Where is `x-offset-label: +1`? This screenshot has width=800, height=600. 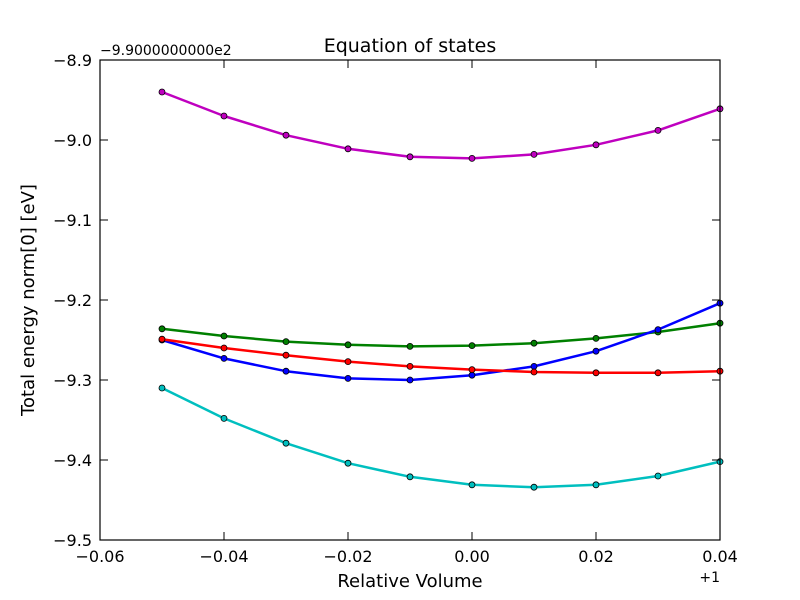 x-offset-label: +1 is located at coordinates (709, 578).